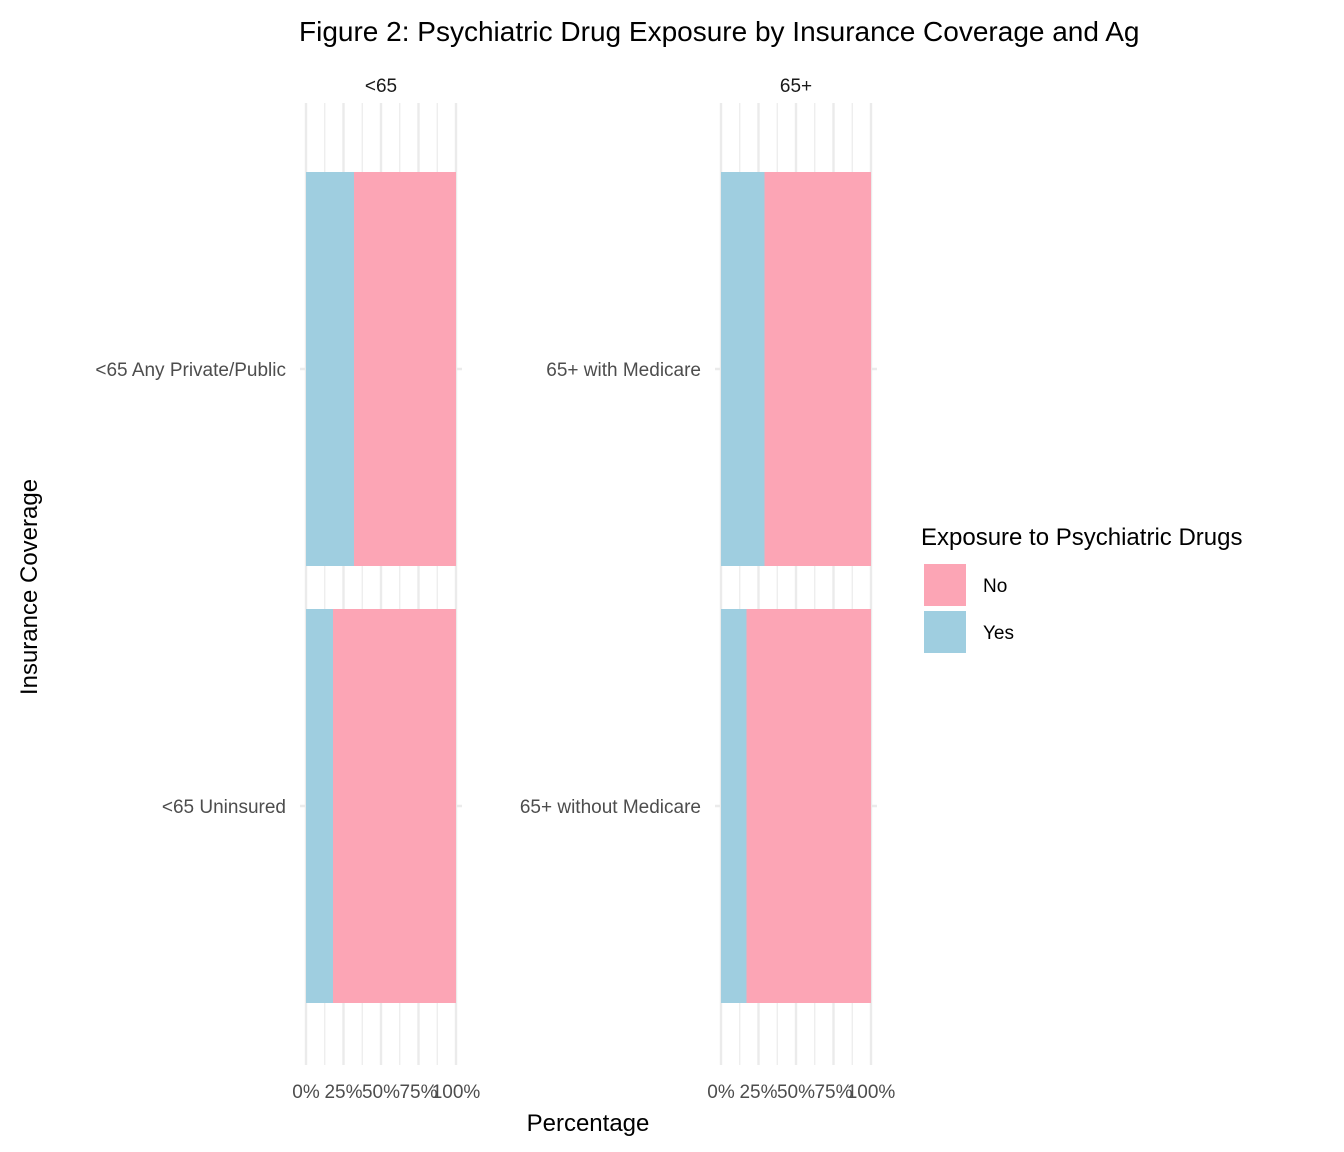  Describe the element at coordinates (945, 632) in the screenshot. I see `legend-key-yes` at that location.